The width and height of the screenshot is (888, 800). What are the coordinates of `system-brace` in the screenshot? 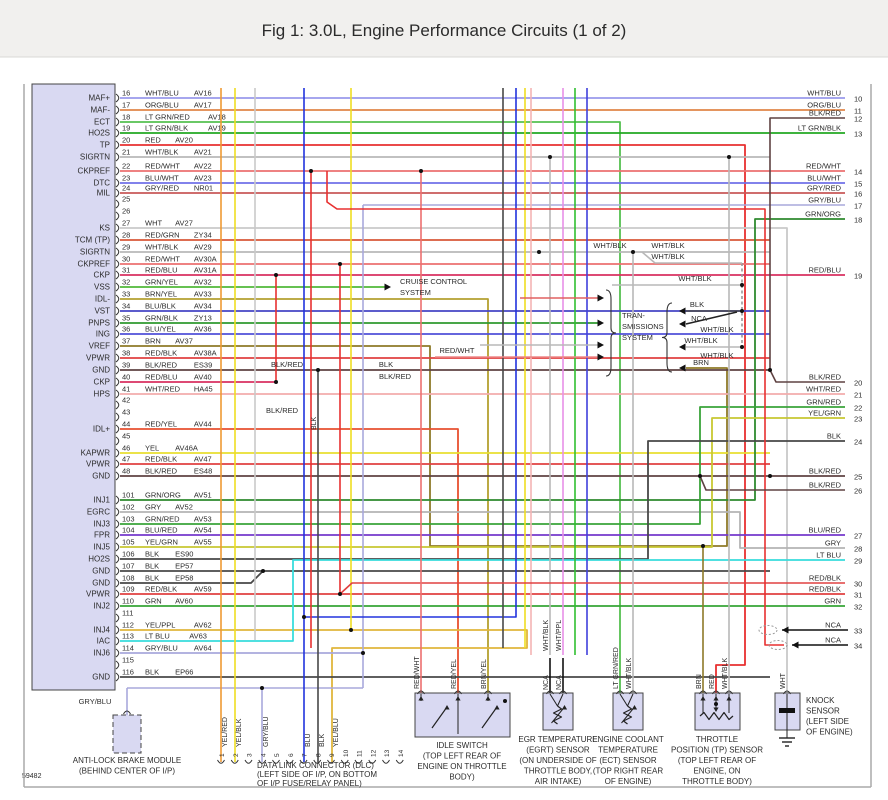 It's located at (611, 333).